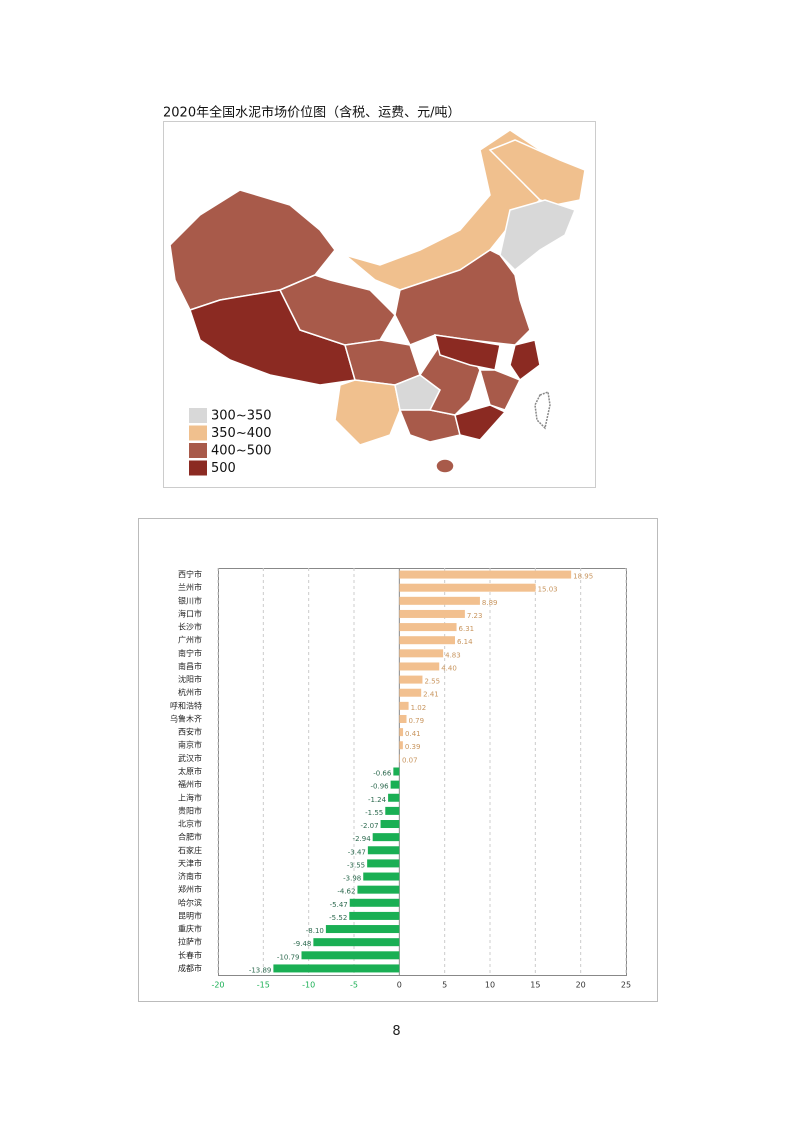 Image resolution: width=793 pixels, height=1122 pixels. Describe the element at coordinates (186, 718) in the screenshot. I see `category-label: 乌鲁木齐` at that location.